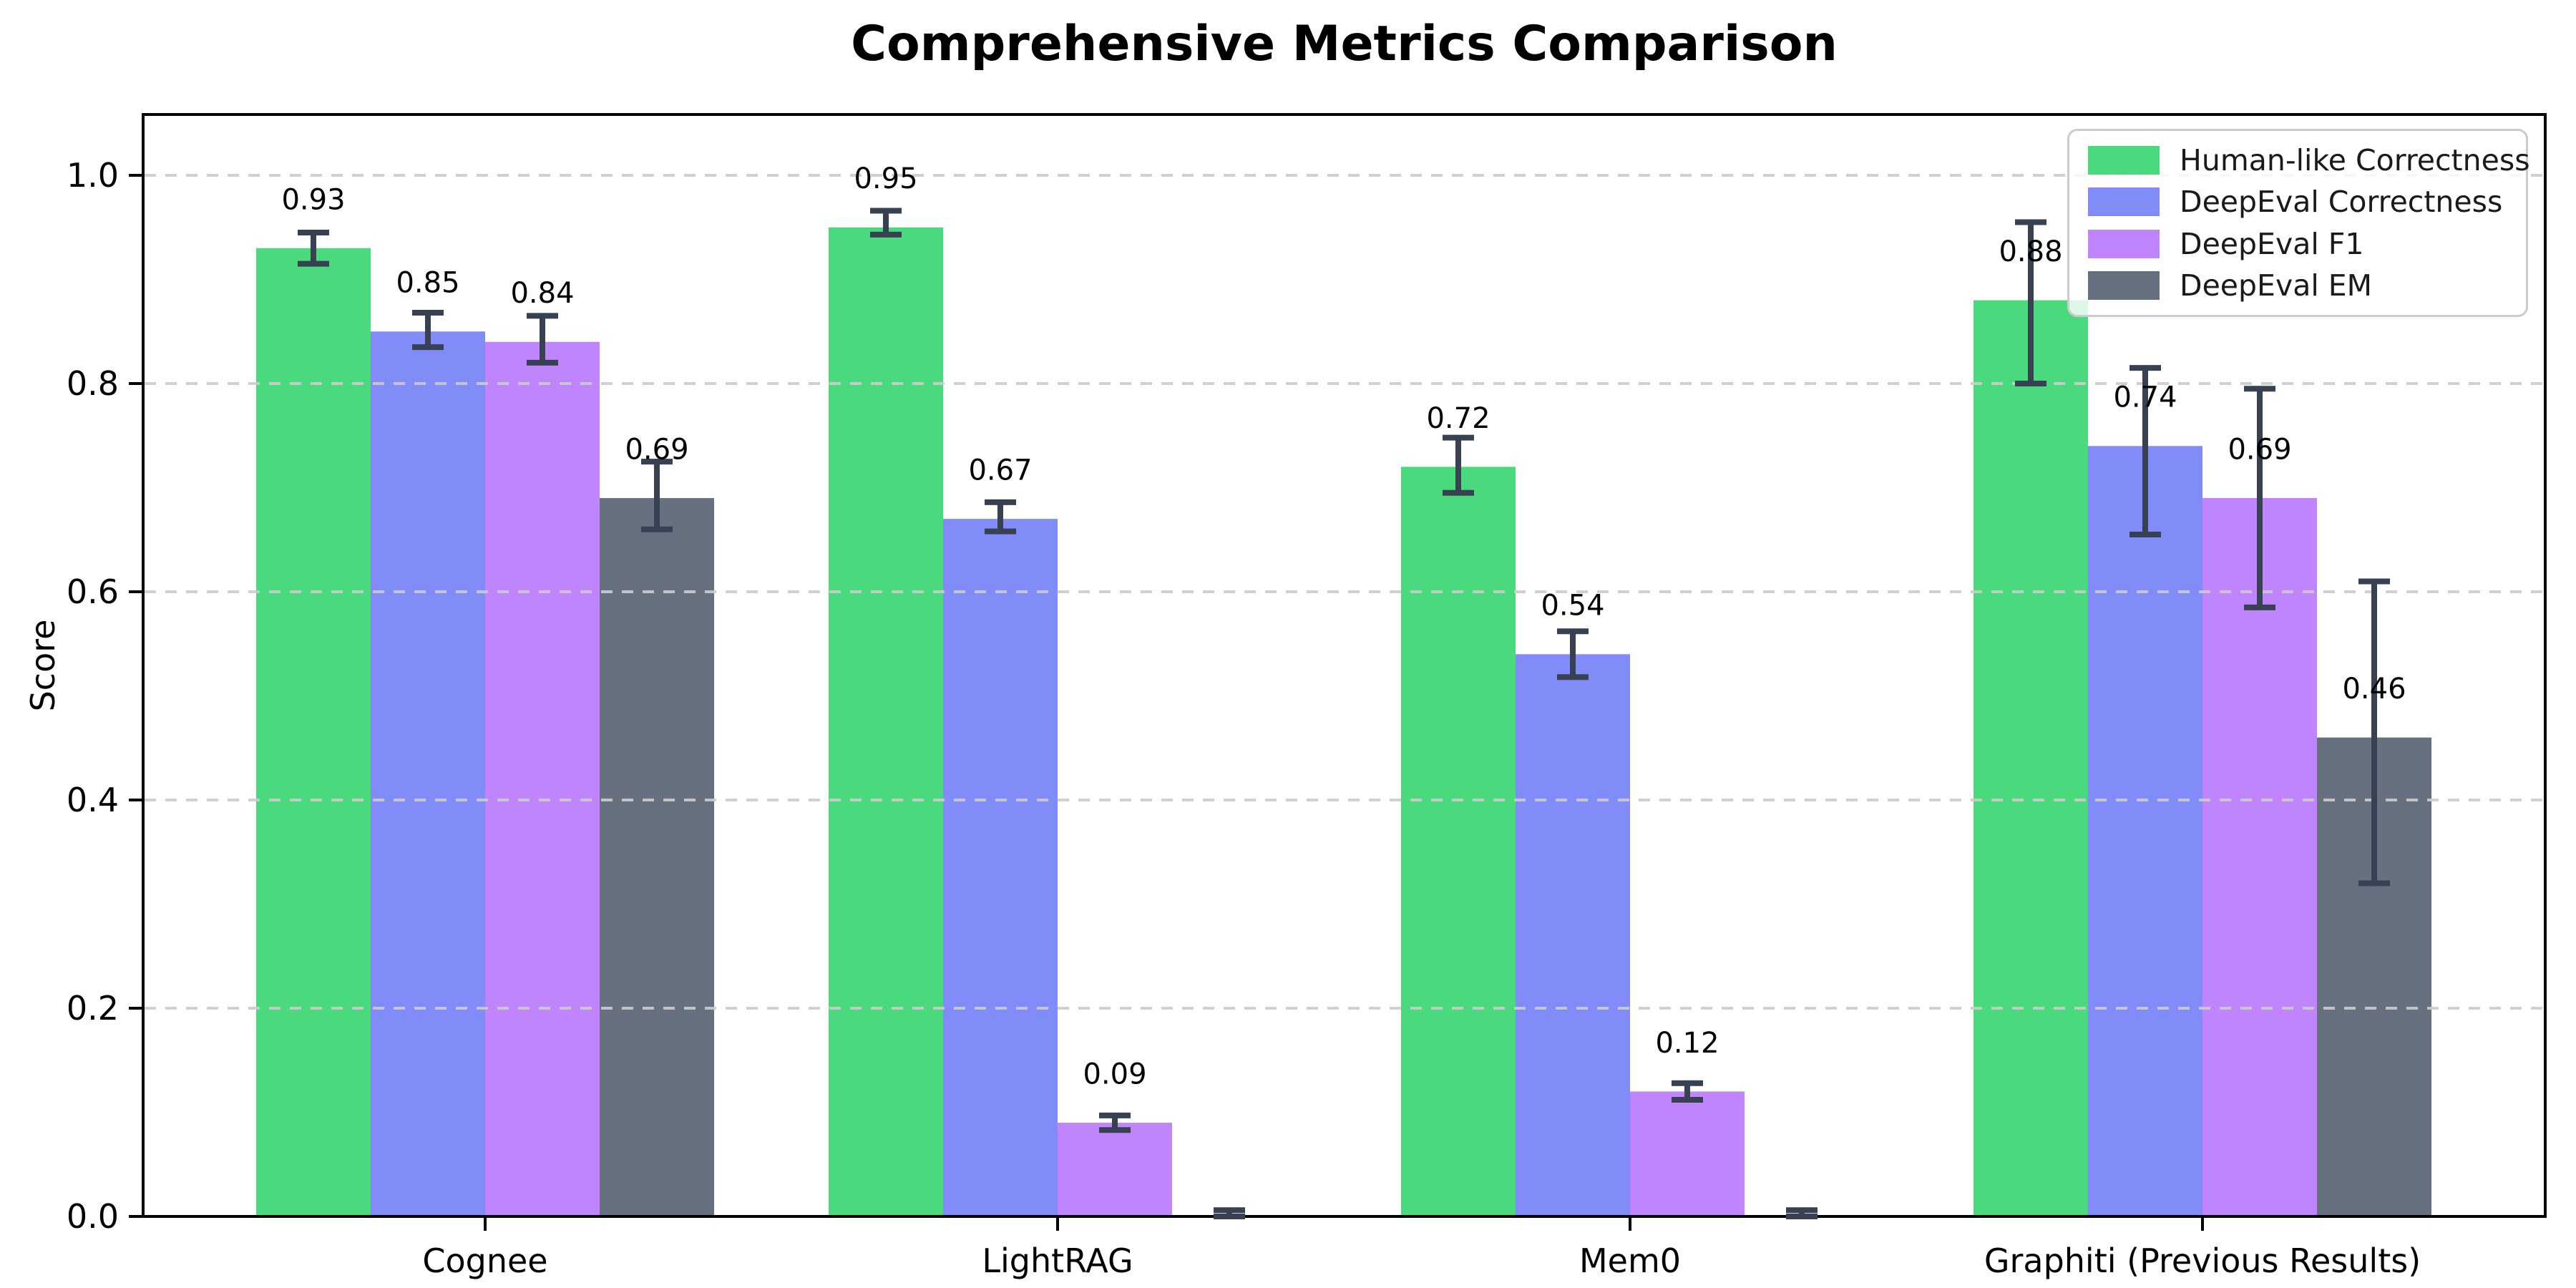 The width and height of the screenshot is (2576, 1288). What do you see at coordinates (1115, 1169) in the screenshot?
I see `bar-lightrag-deepeval-f1` at bounding box center [1115, 1169].